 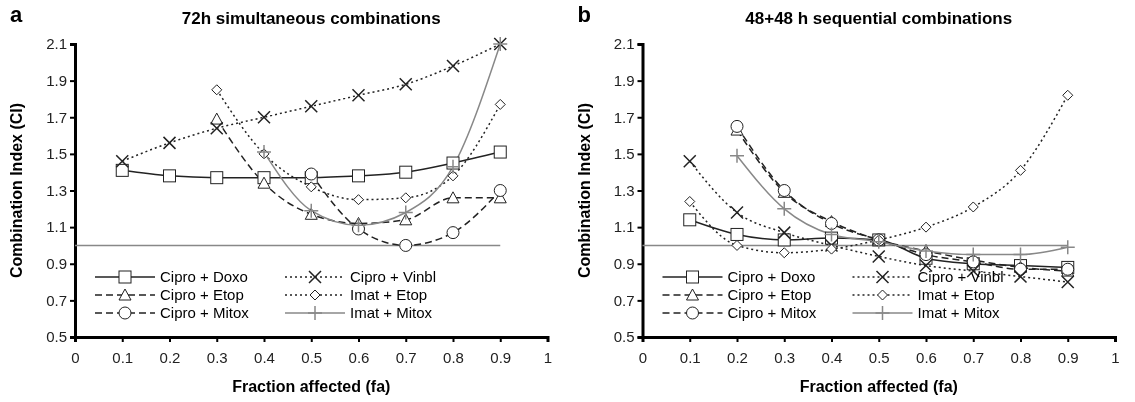 I want to click on text: a, so click(x=16, y=14).